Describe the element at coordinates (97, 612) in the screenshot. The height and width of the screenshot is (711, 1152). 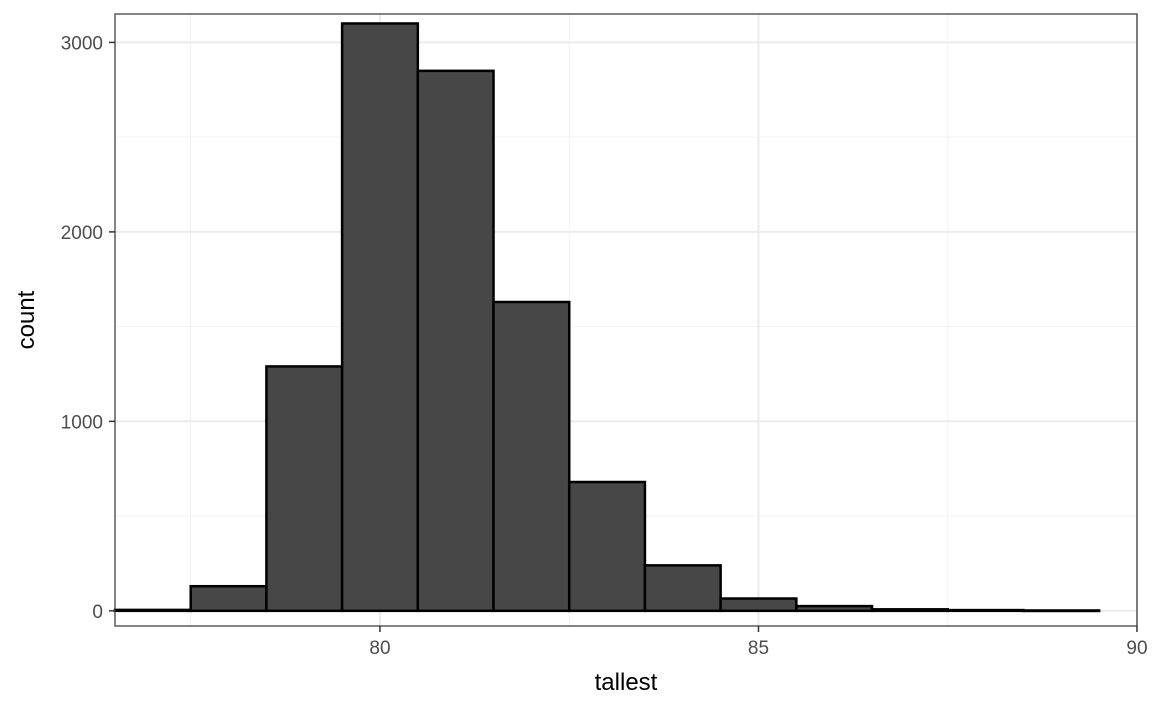
I see `y-tick-label: 0` at that location.